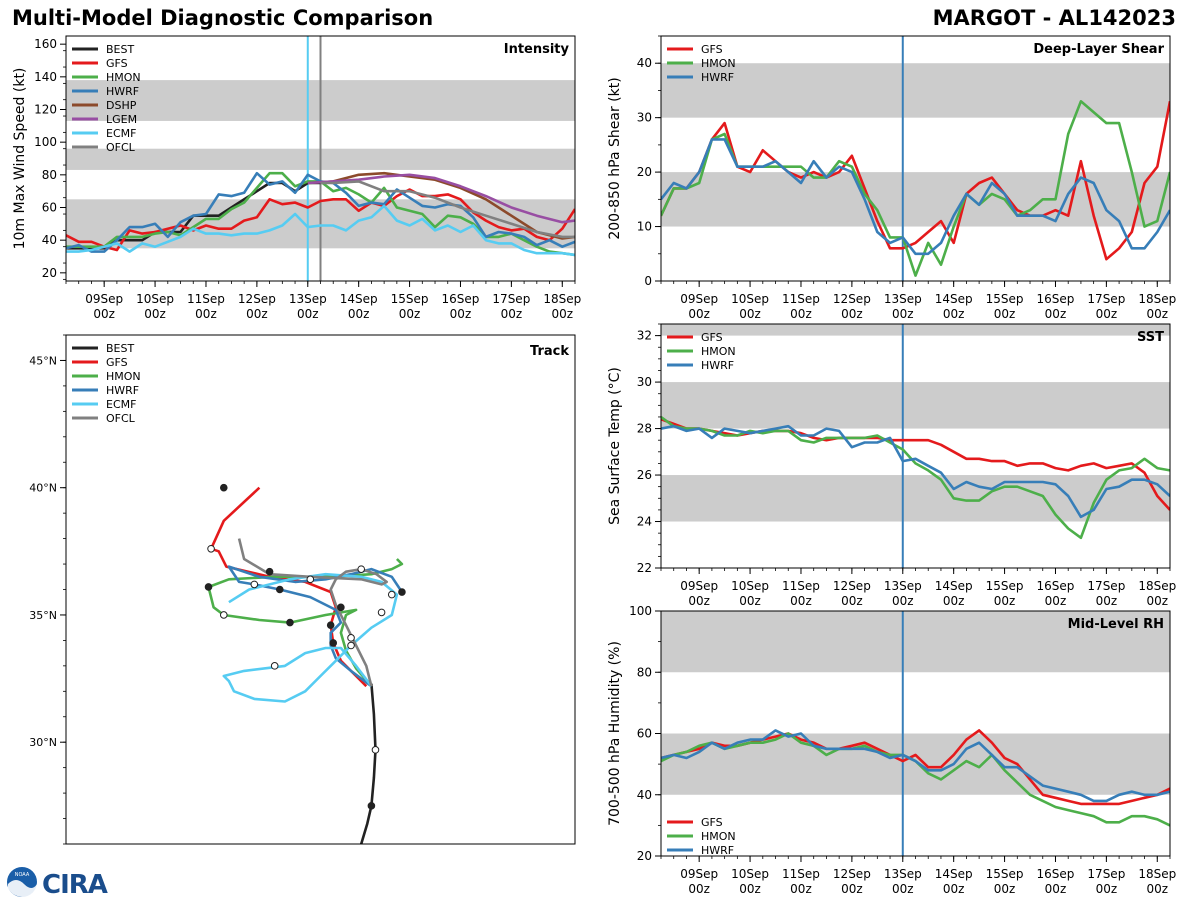 Image resolution: width=1200 pixels, height=900 pixels. I want to click on intensity-xtick-day: 17Sep, so click(511, 299).